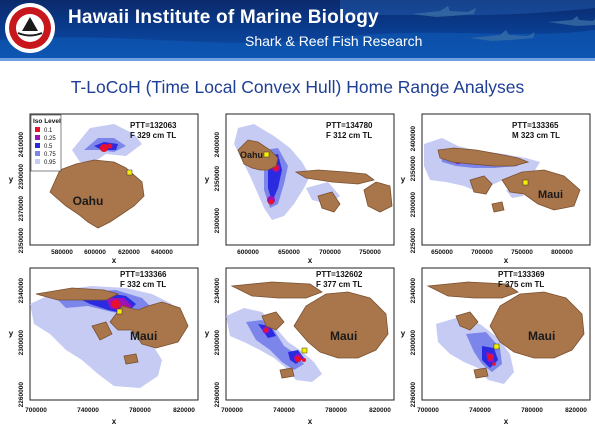 The image size is (595, 439). I want to click on x-tick-1: 650000, so click(442, 252).